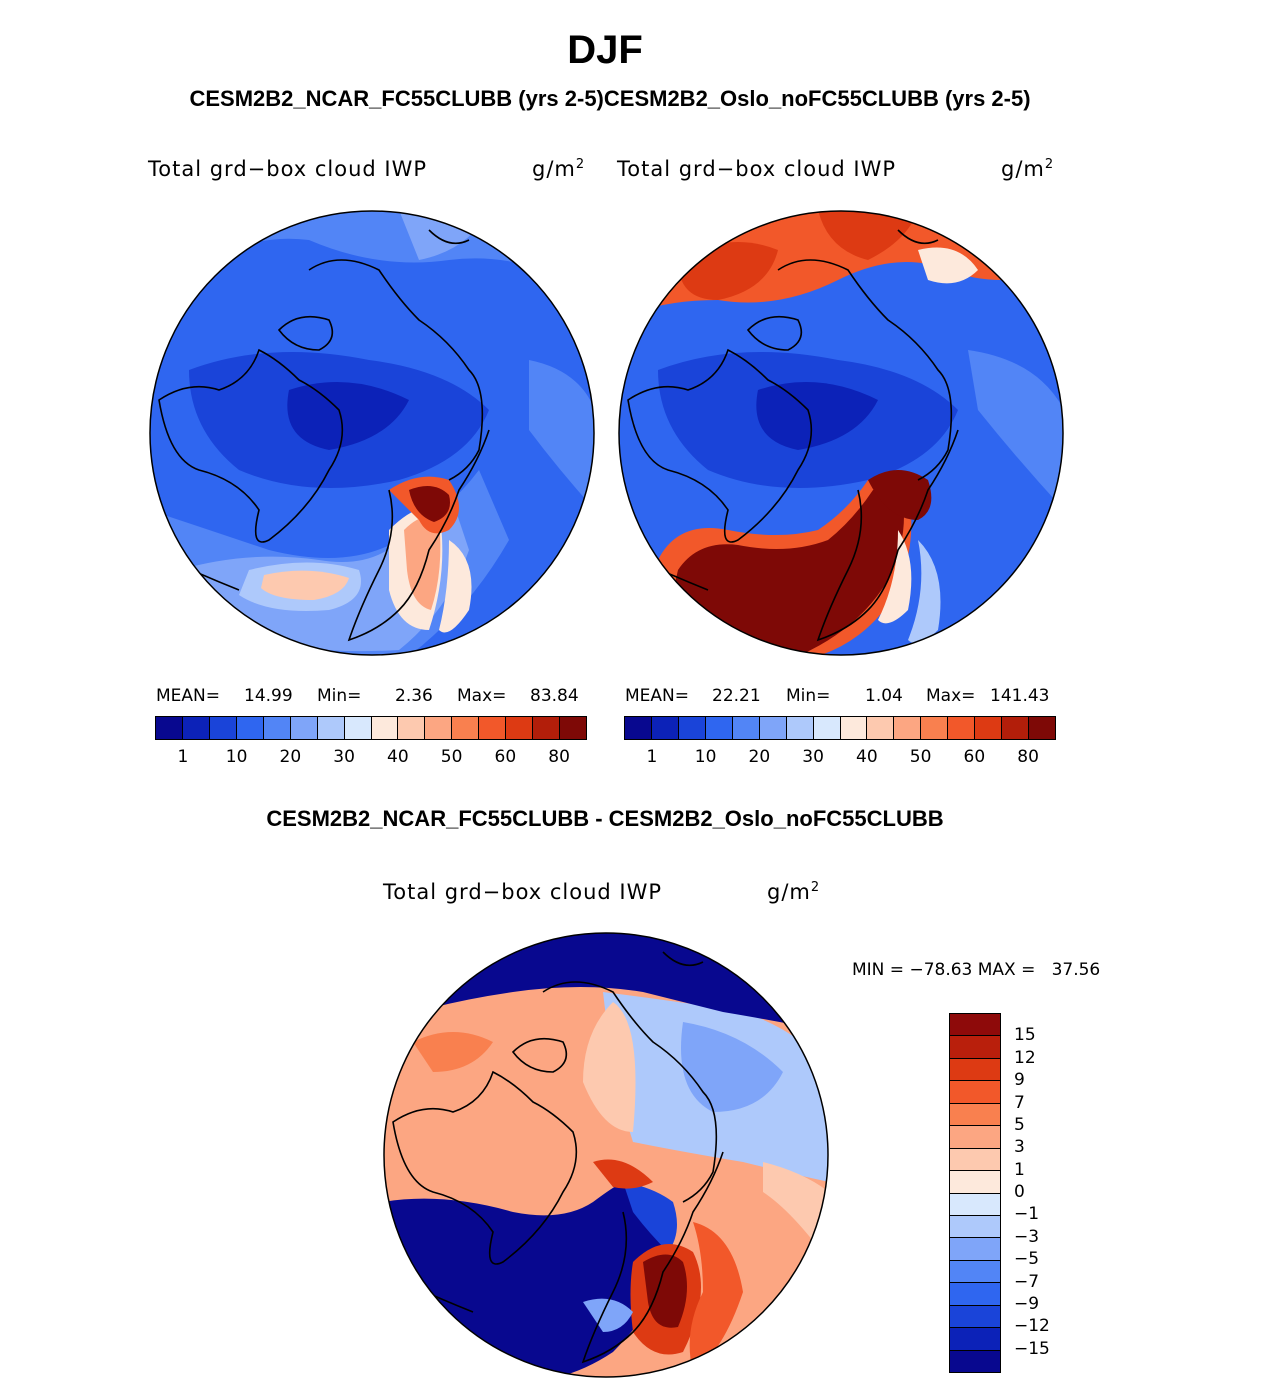 The width and height of the screenshot is (1285, 1383). I want to click on panel2-min-label: Min=, so click(808, 696).